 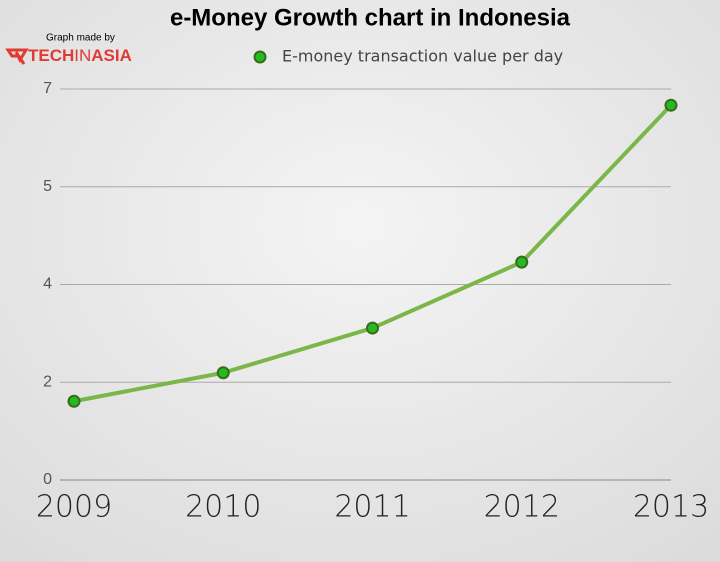 I want to click on y-tick-label: 5, so click(x=47, y=186).